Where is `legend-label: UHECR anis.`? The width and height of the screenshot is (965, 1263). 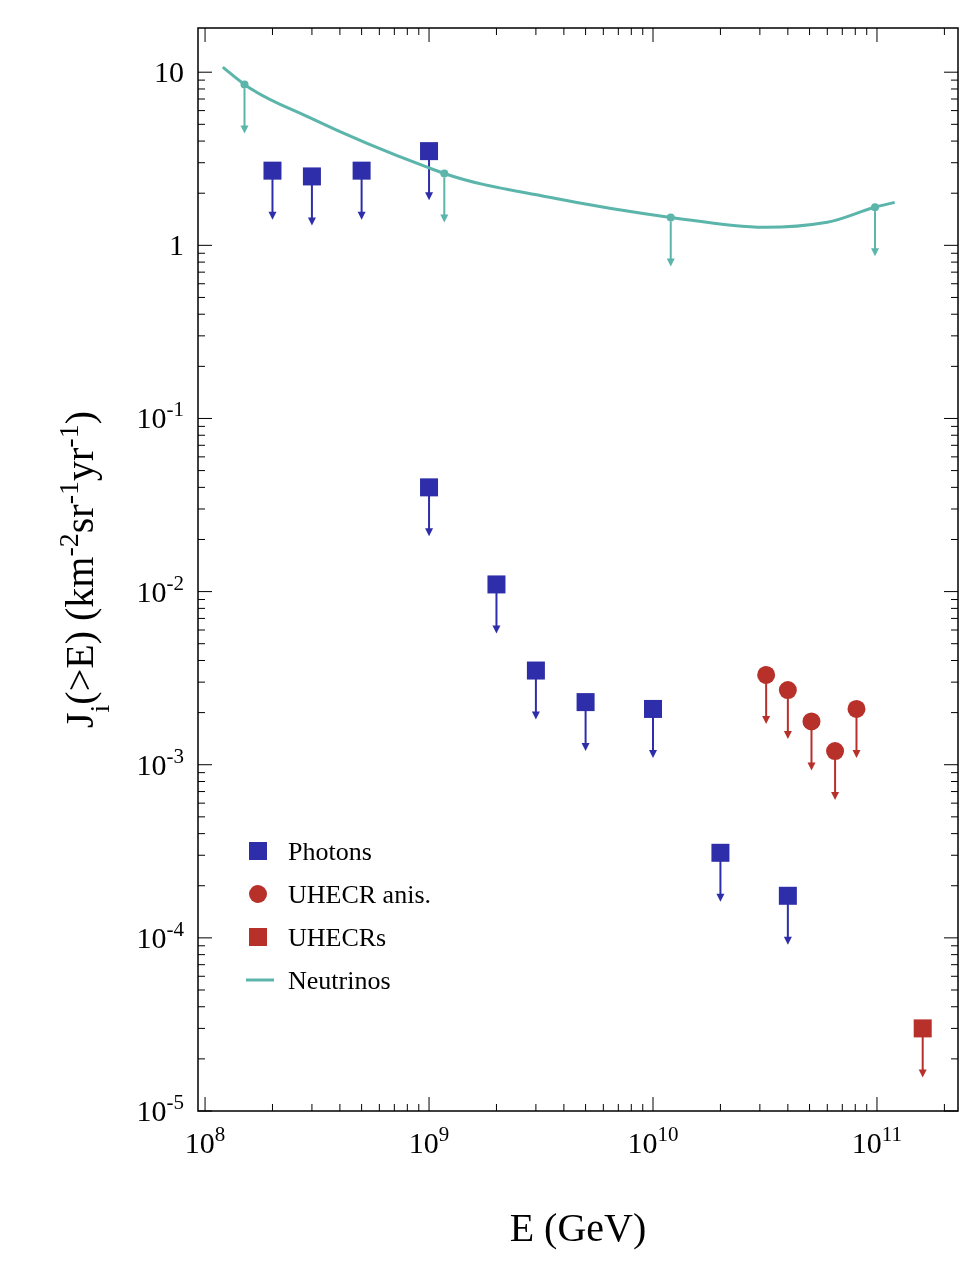
legend-label: UHECR anis. is located at coordinates (359, 894).